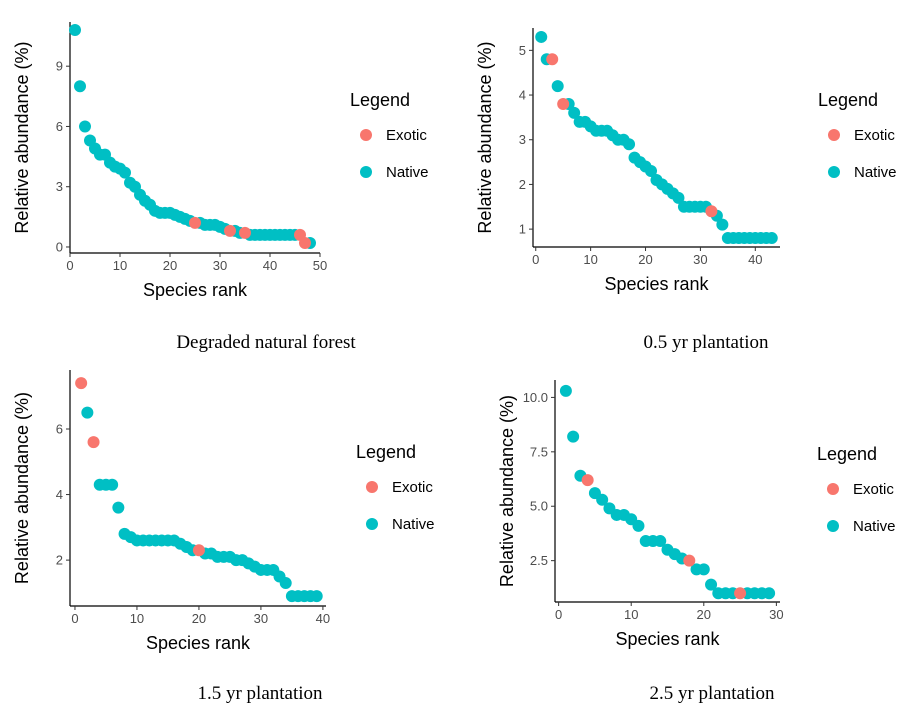  What do you see at coordinates (539, 506) in the screenshot?
I see `y-tick-label: 5.0` at bounding box center [539, 506].